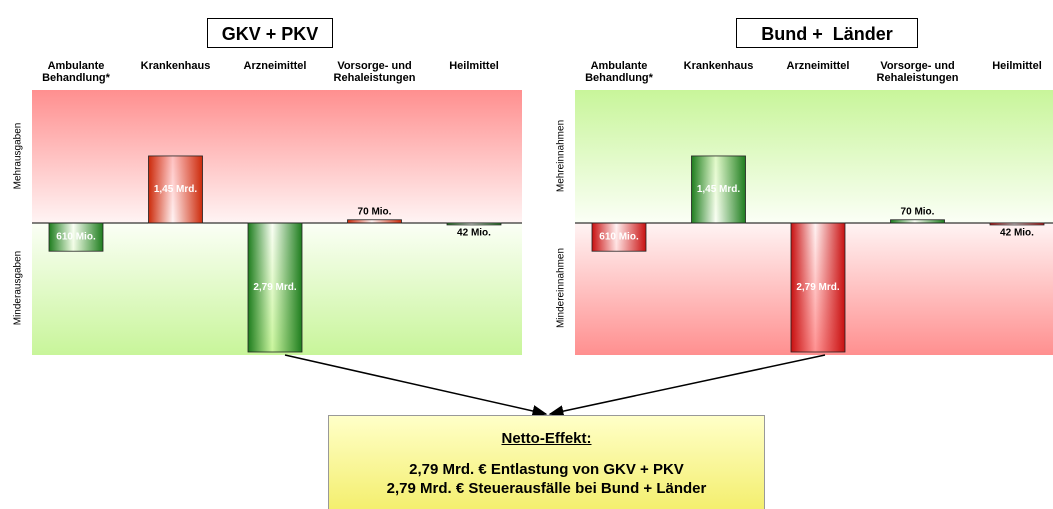 The image size is (1053, 509). I want to click on y-label-top: Mehreinnahmen, so click(561, 156).